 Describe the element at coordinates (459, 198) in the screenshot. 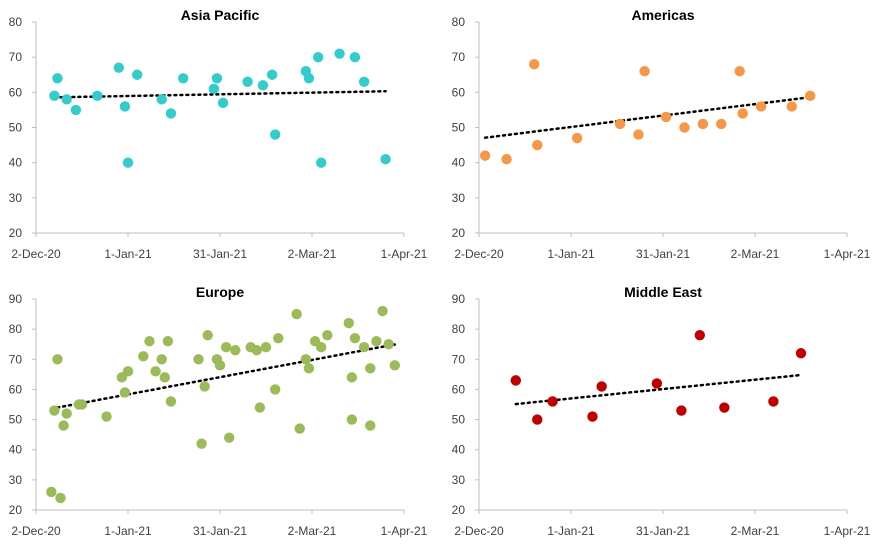

I see `americas-y-tick-label: 30` at that location.